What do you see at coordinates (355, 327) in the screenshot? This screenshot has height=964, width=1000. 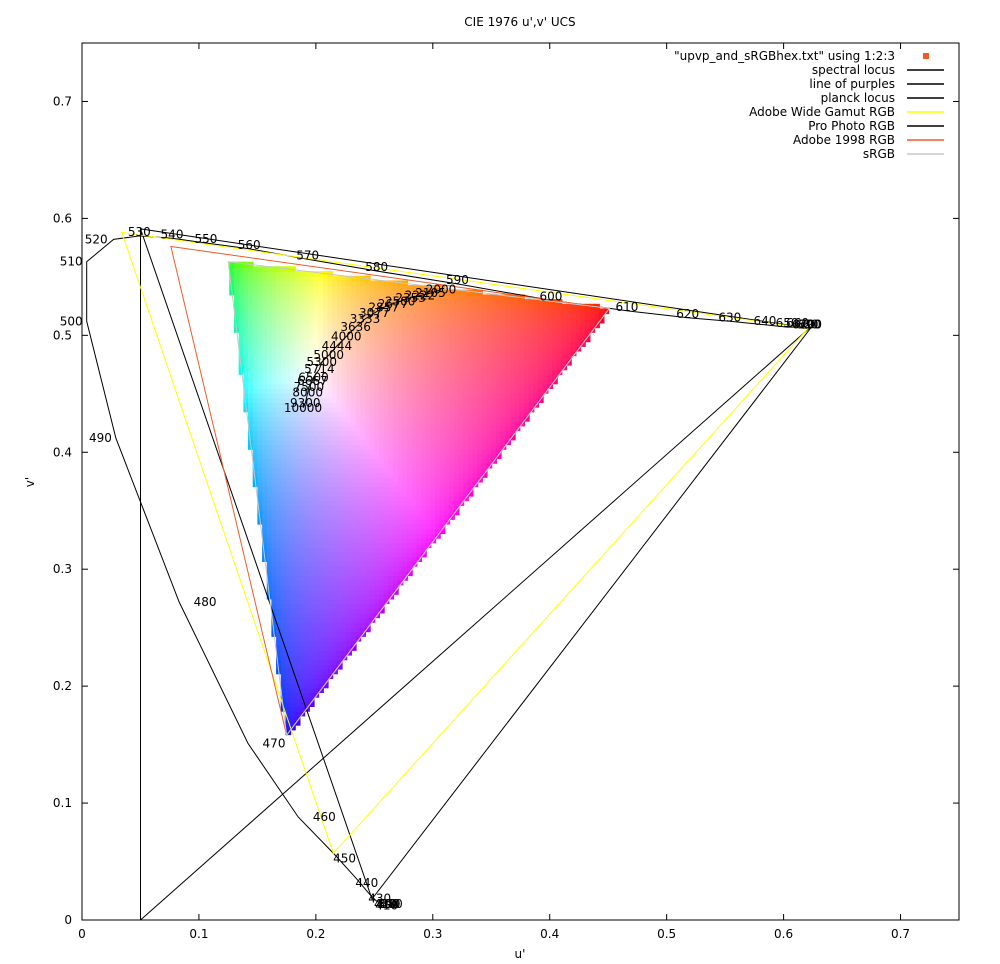 I see `temperature-label: 3636` at bounding box center [355, 327].